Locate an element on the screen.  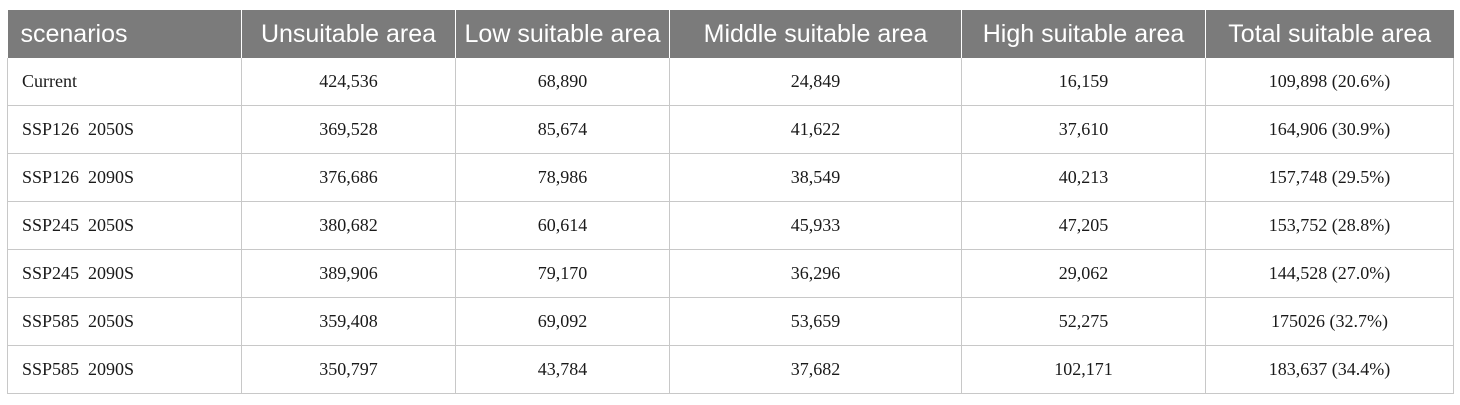
low-suitable-cell: 78,986 is located at coordinates (562, 177).